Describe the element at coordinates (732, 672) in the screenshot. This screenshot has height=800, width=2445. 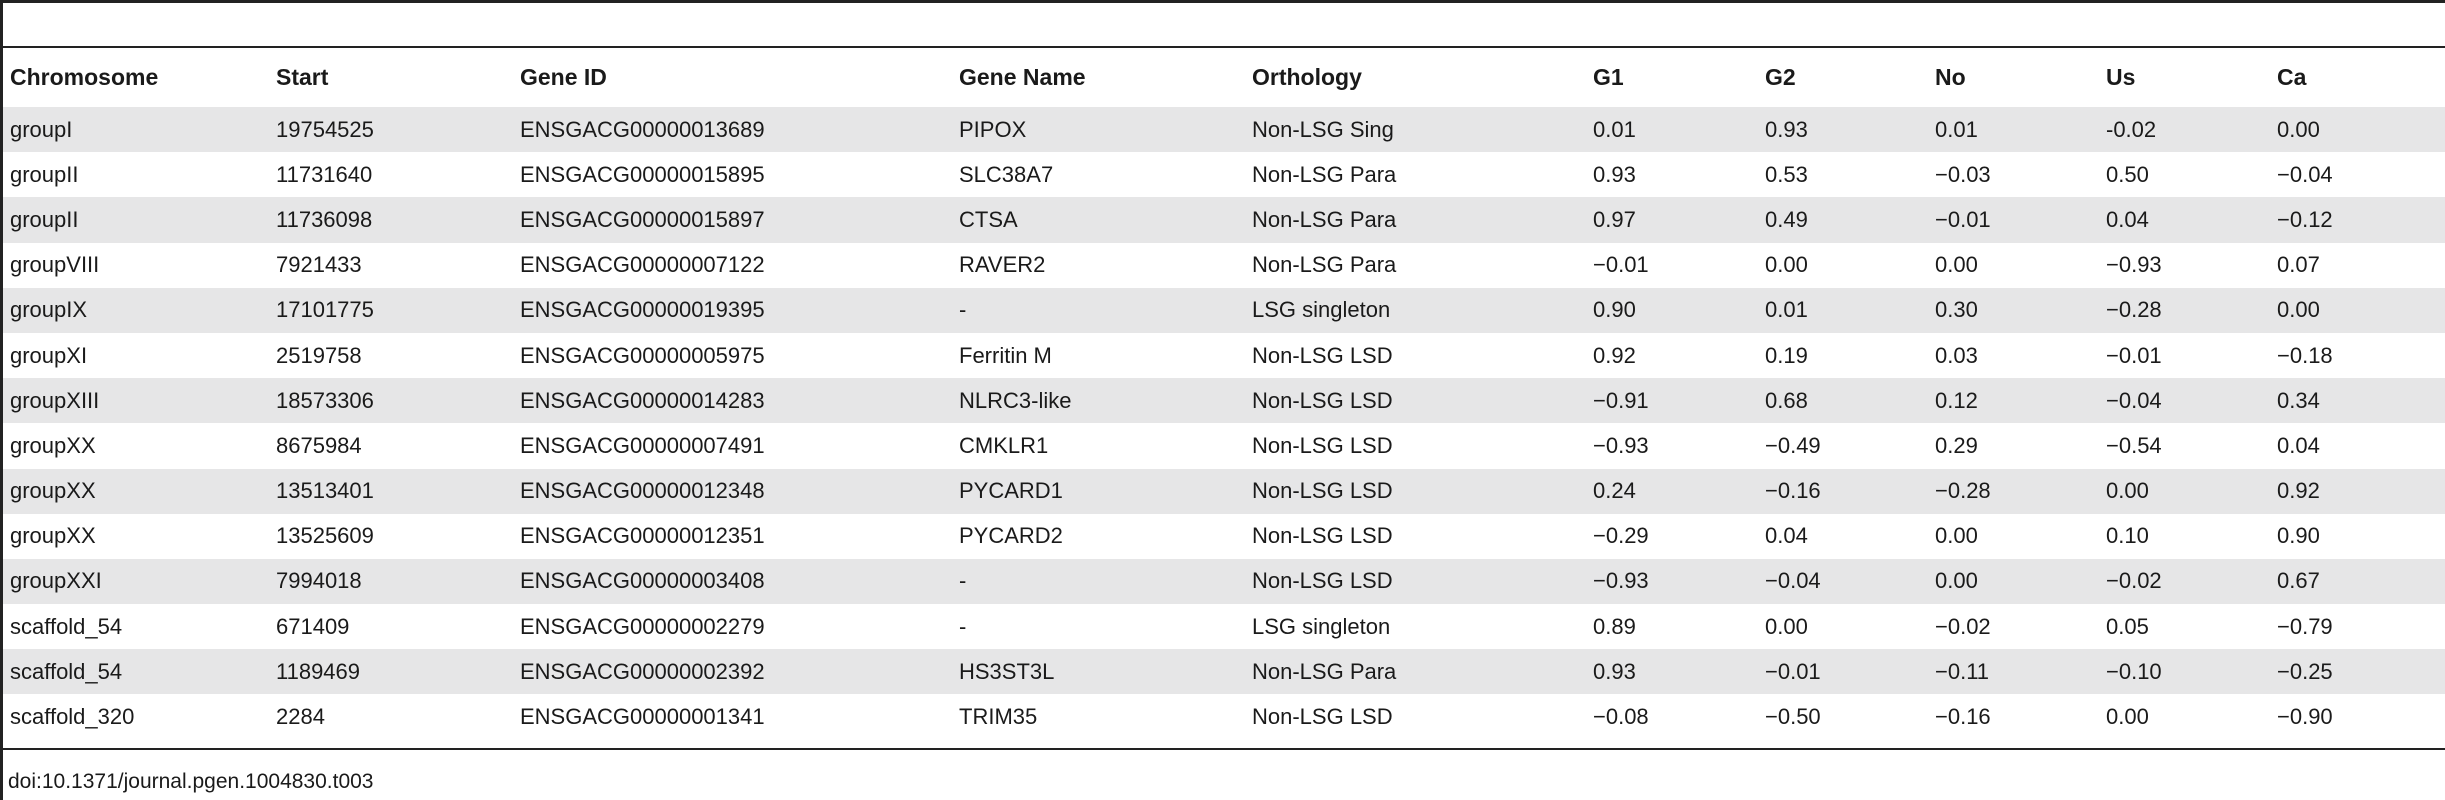
I see `table-cell: ENSGACG00000002392` at that location.